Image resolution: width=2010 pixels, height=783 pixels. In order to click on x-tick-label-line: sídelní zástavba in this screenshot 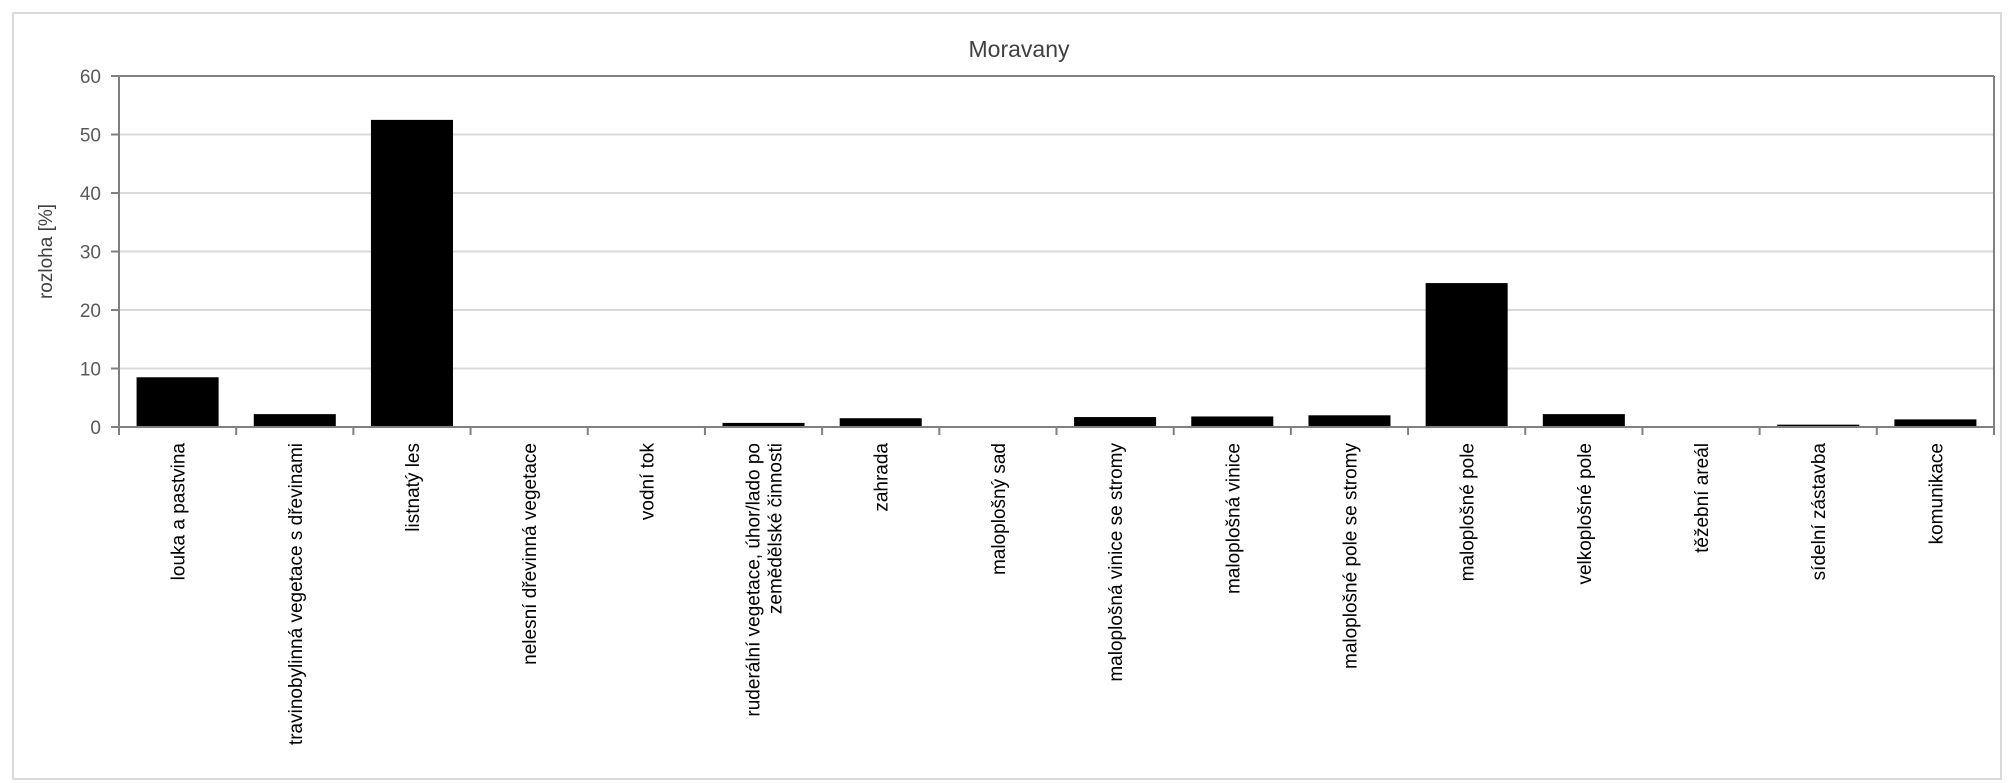, I will do `click(1819, 512)`.